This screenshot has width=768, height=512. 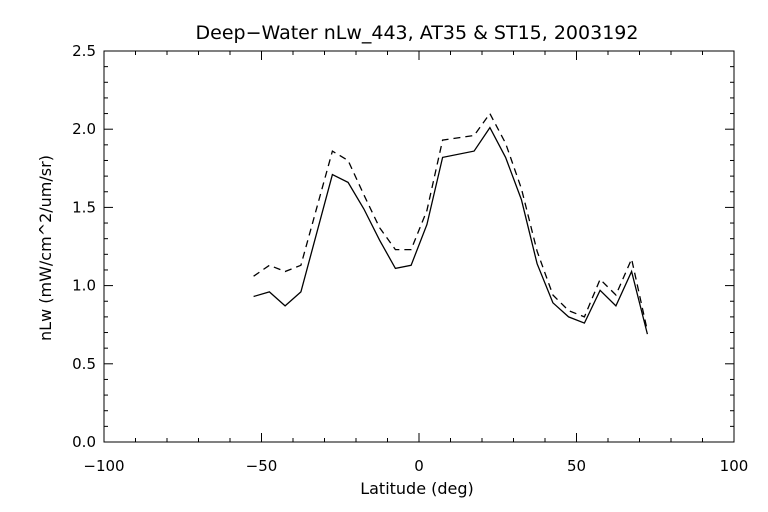 I want to click on y-tick-label: 0.0, so click(x=84, y=442).